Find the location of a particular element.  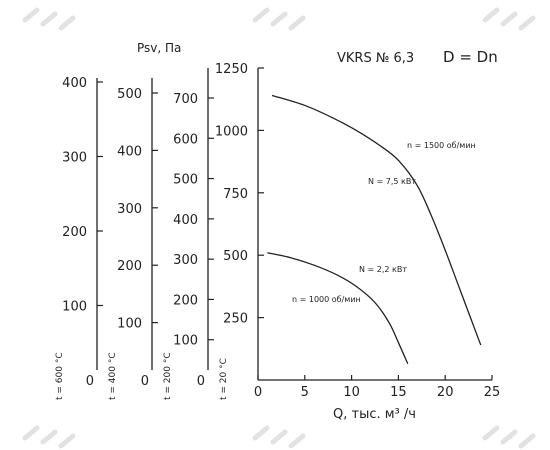

temp-tick-label: 600 is located at coordinates (185, 139).